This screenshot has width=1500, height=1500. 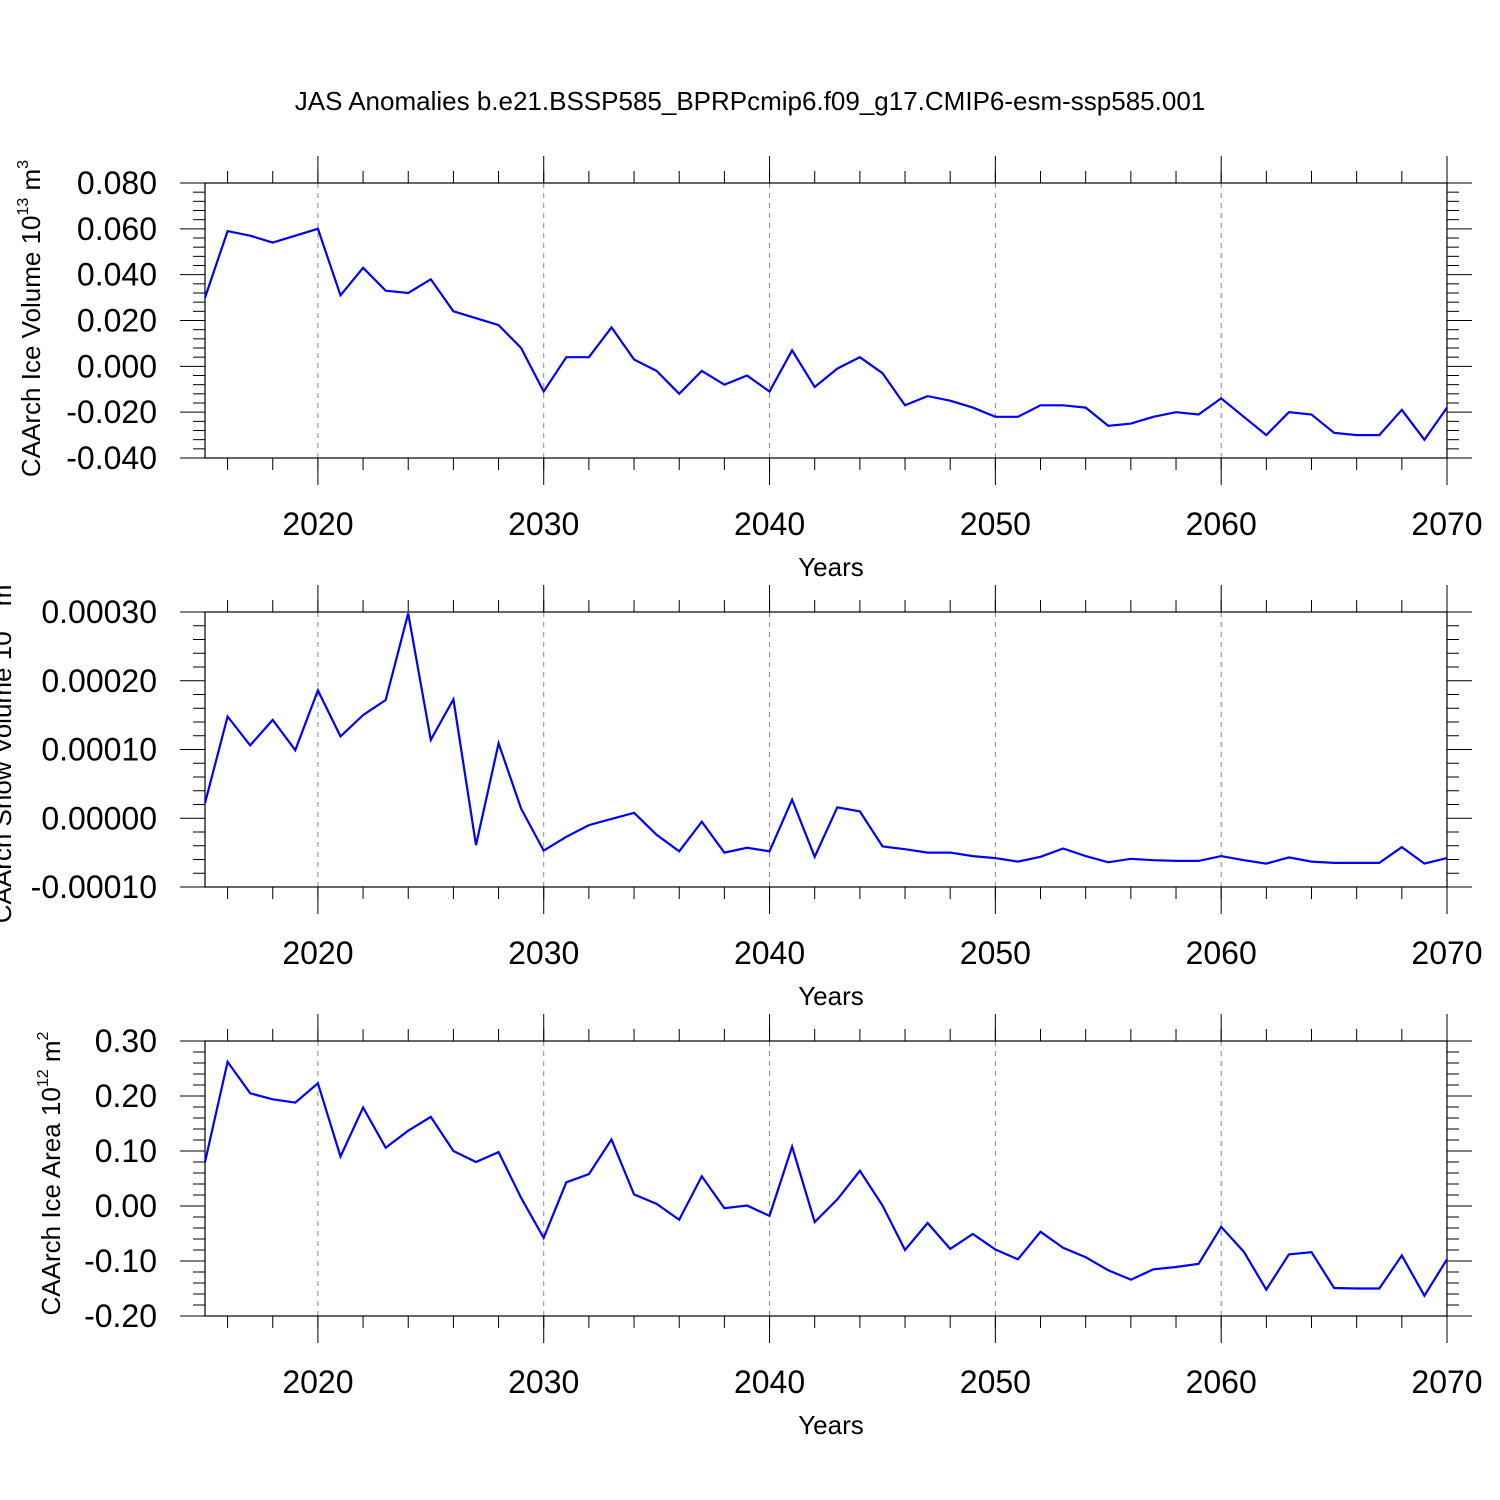 I want to click on chart3-x-tick-label: 2040, so click(x=769, y=1382).